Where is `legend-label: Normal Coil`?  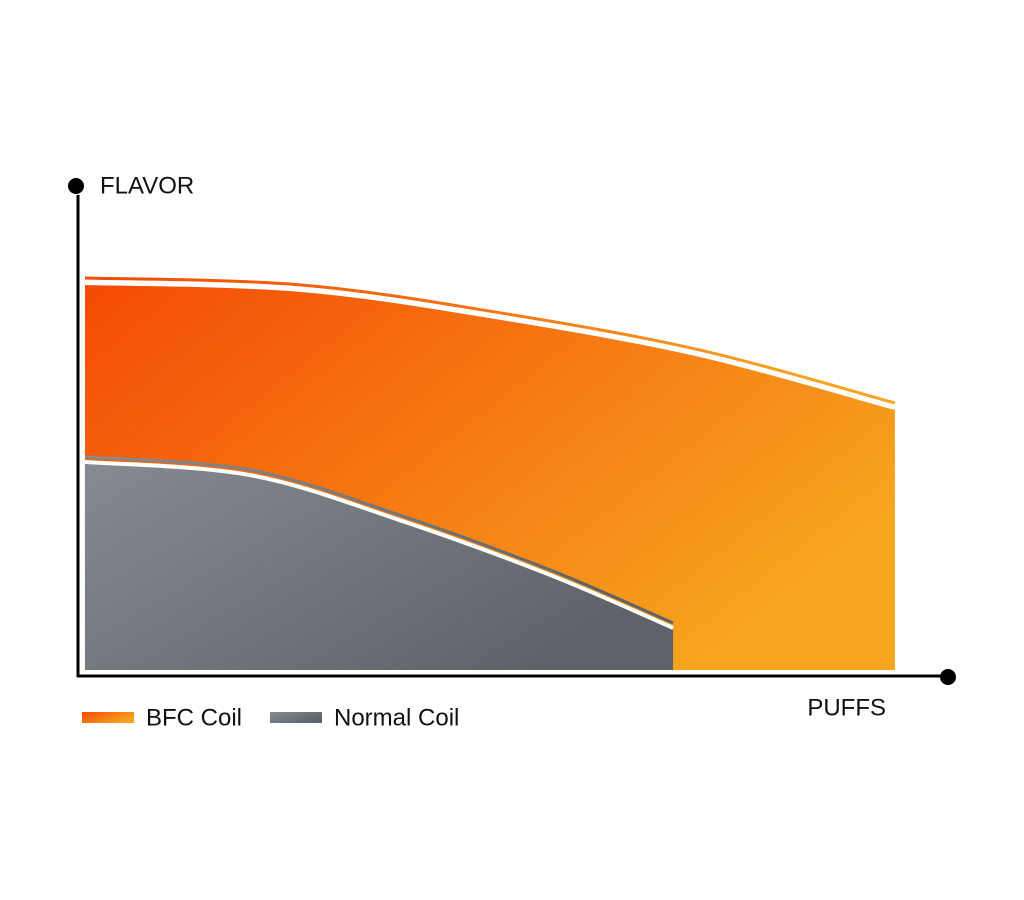
legend-label: Normal Coil is located at coordinates (396, 717).